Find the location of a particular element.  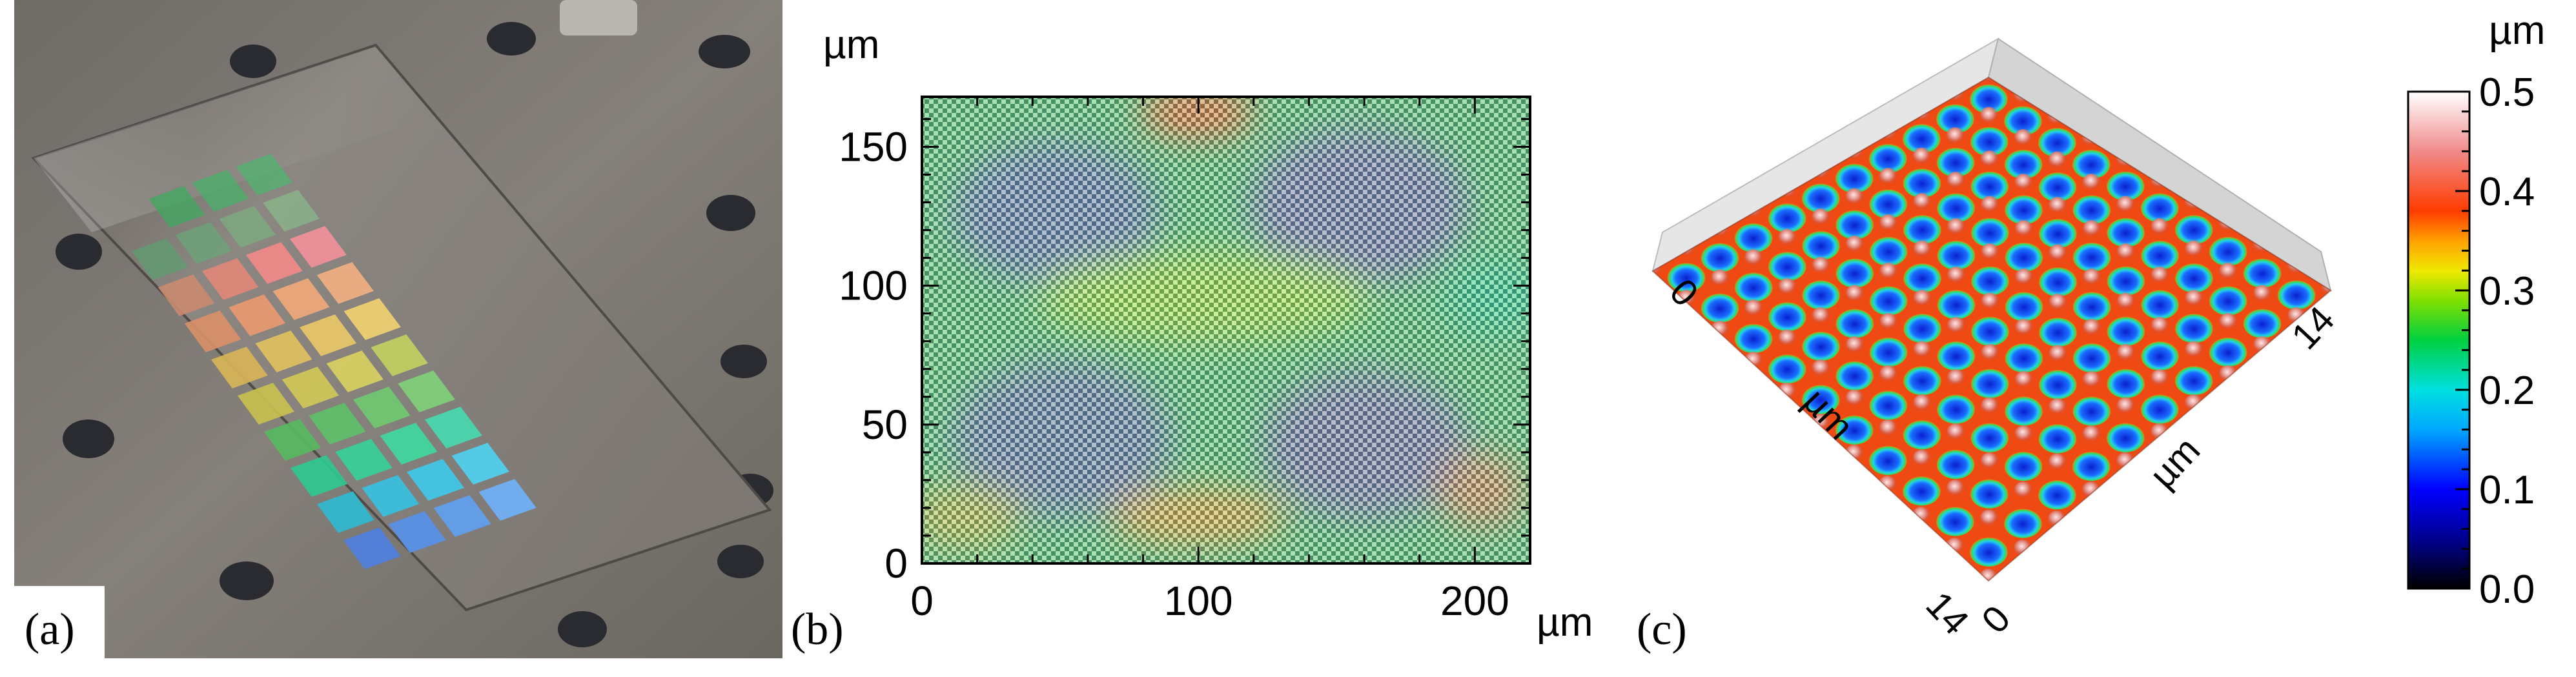

colorbar: 0.0 0.1 0.2 0.3 0.4 0.5 µm is located at coordinates (2479, 337).